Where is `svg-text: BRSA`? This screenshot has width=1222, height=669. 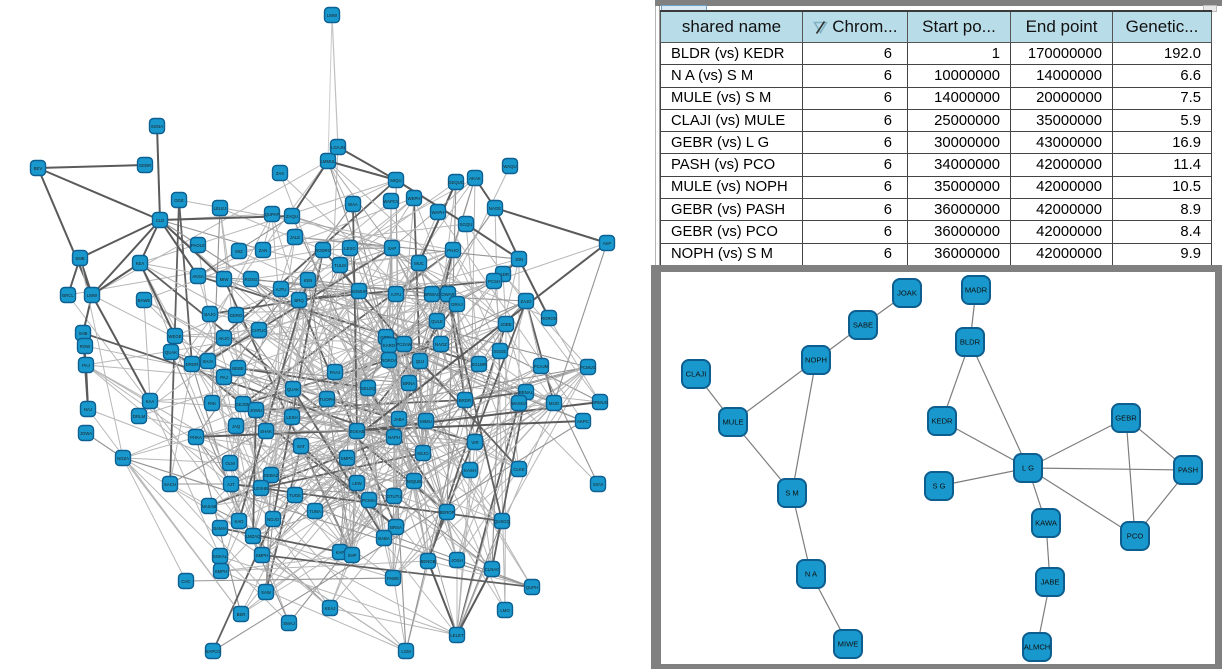 svg-text: BRSA is located at coordinates (396, 527).